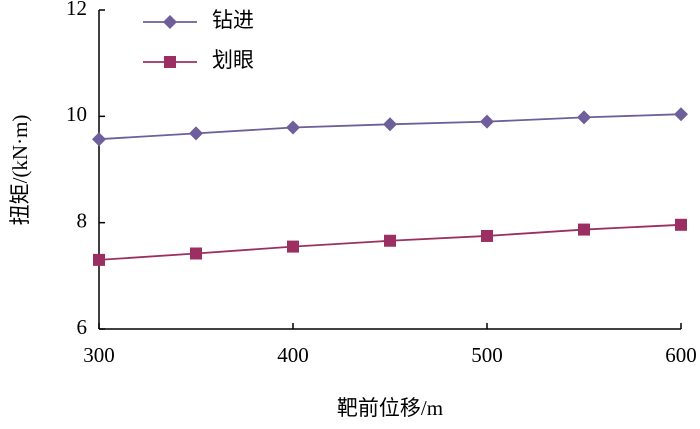  What do you see at coordinates (76, 10) in the screenshot?
I see `y-tick-label: 12` at bounding box center [76, 10].